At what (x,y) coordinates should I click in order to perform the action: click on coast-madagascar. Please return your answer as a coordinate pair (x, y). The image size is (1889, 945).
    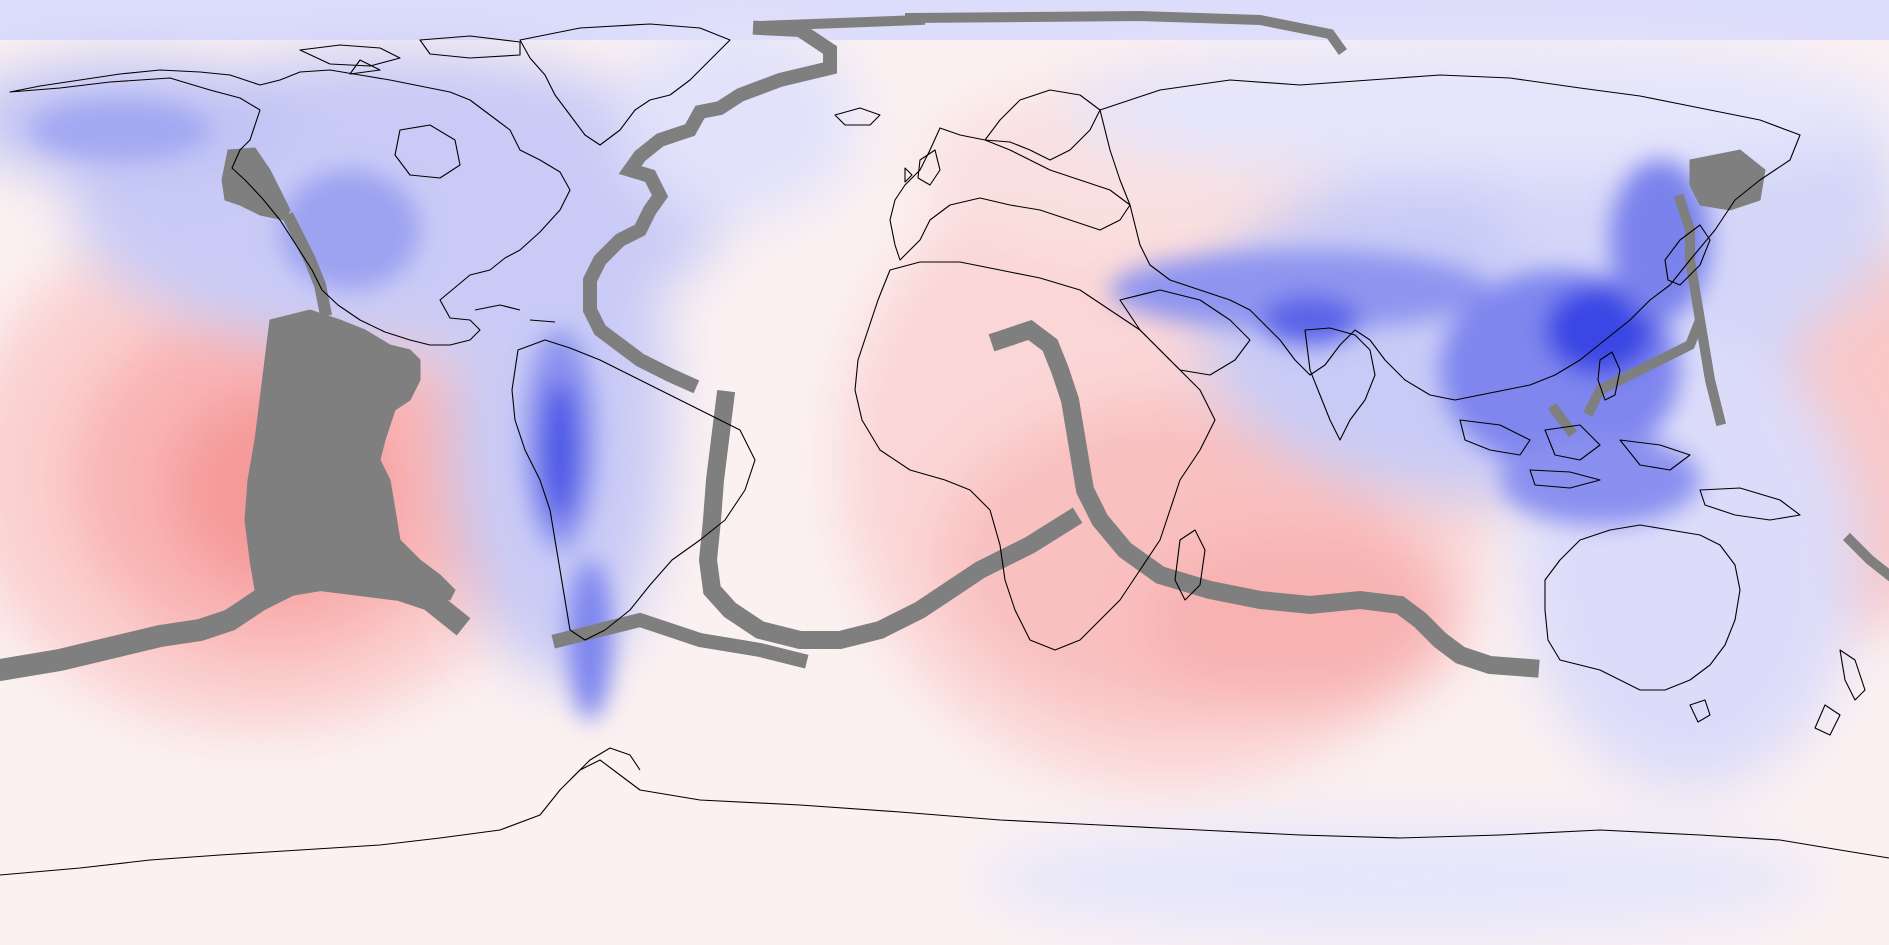
    Looking at the image, I should click on (1190, 565).